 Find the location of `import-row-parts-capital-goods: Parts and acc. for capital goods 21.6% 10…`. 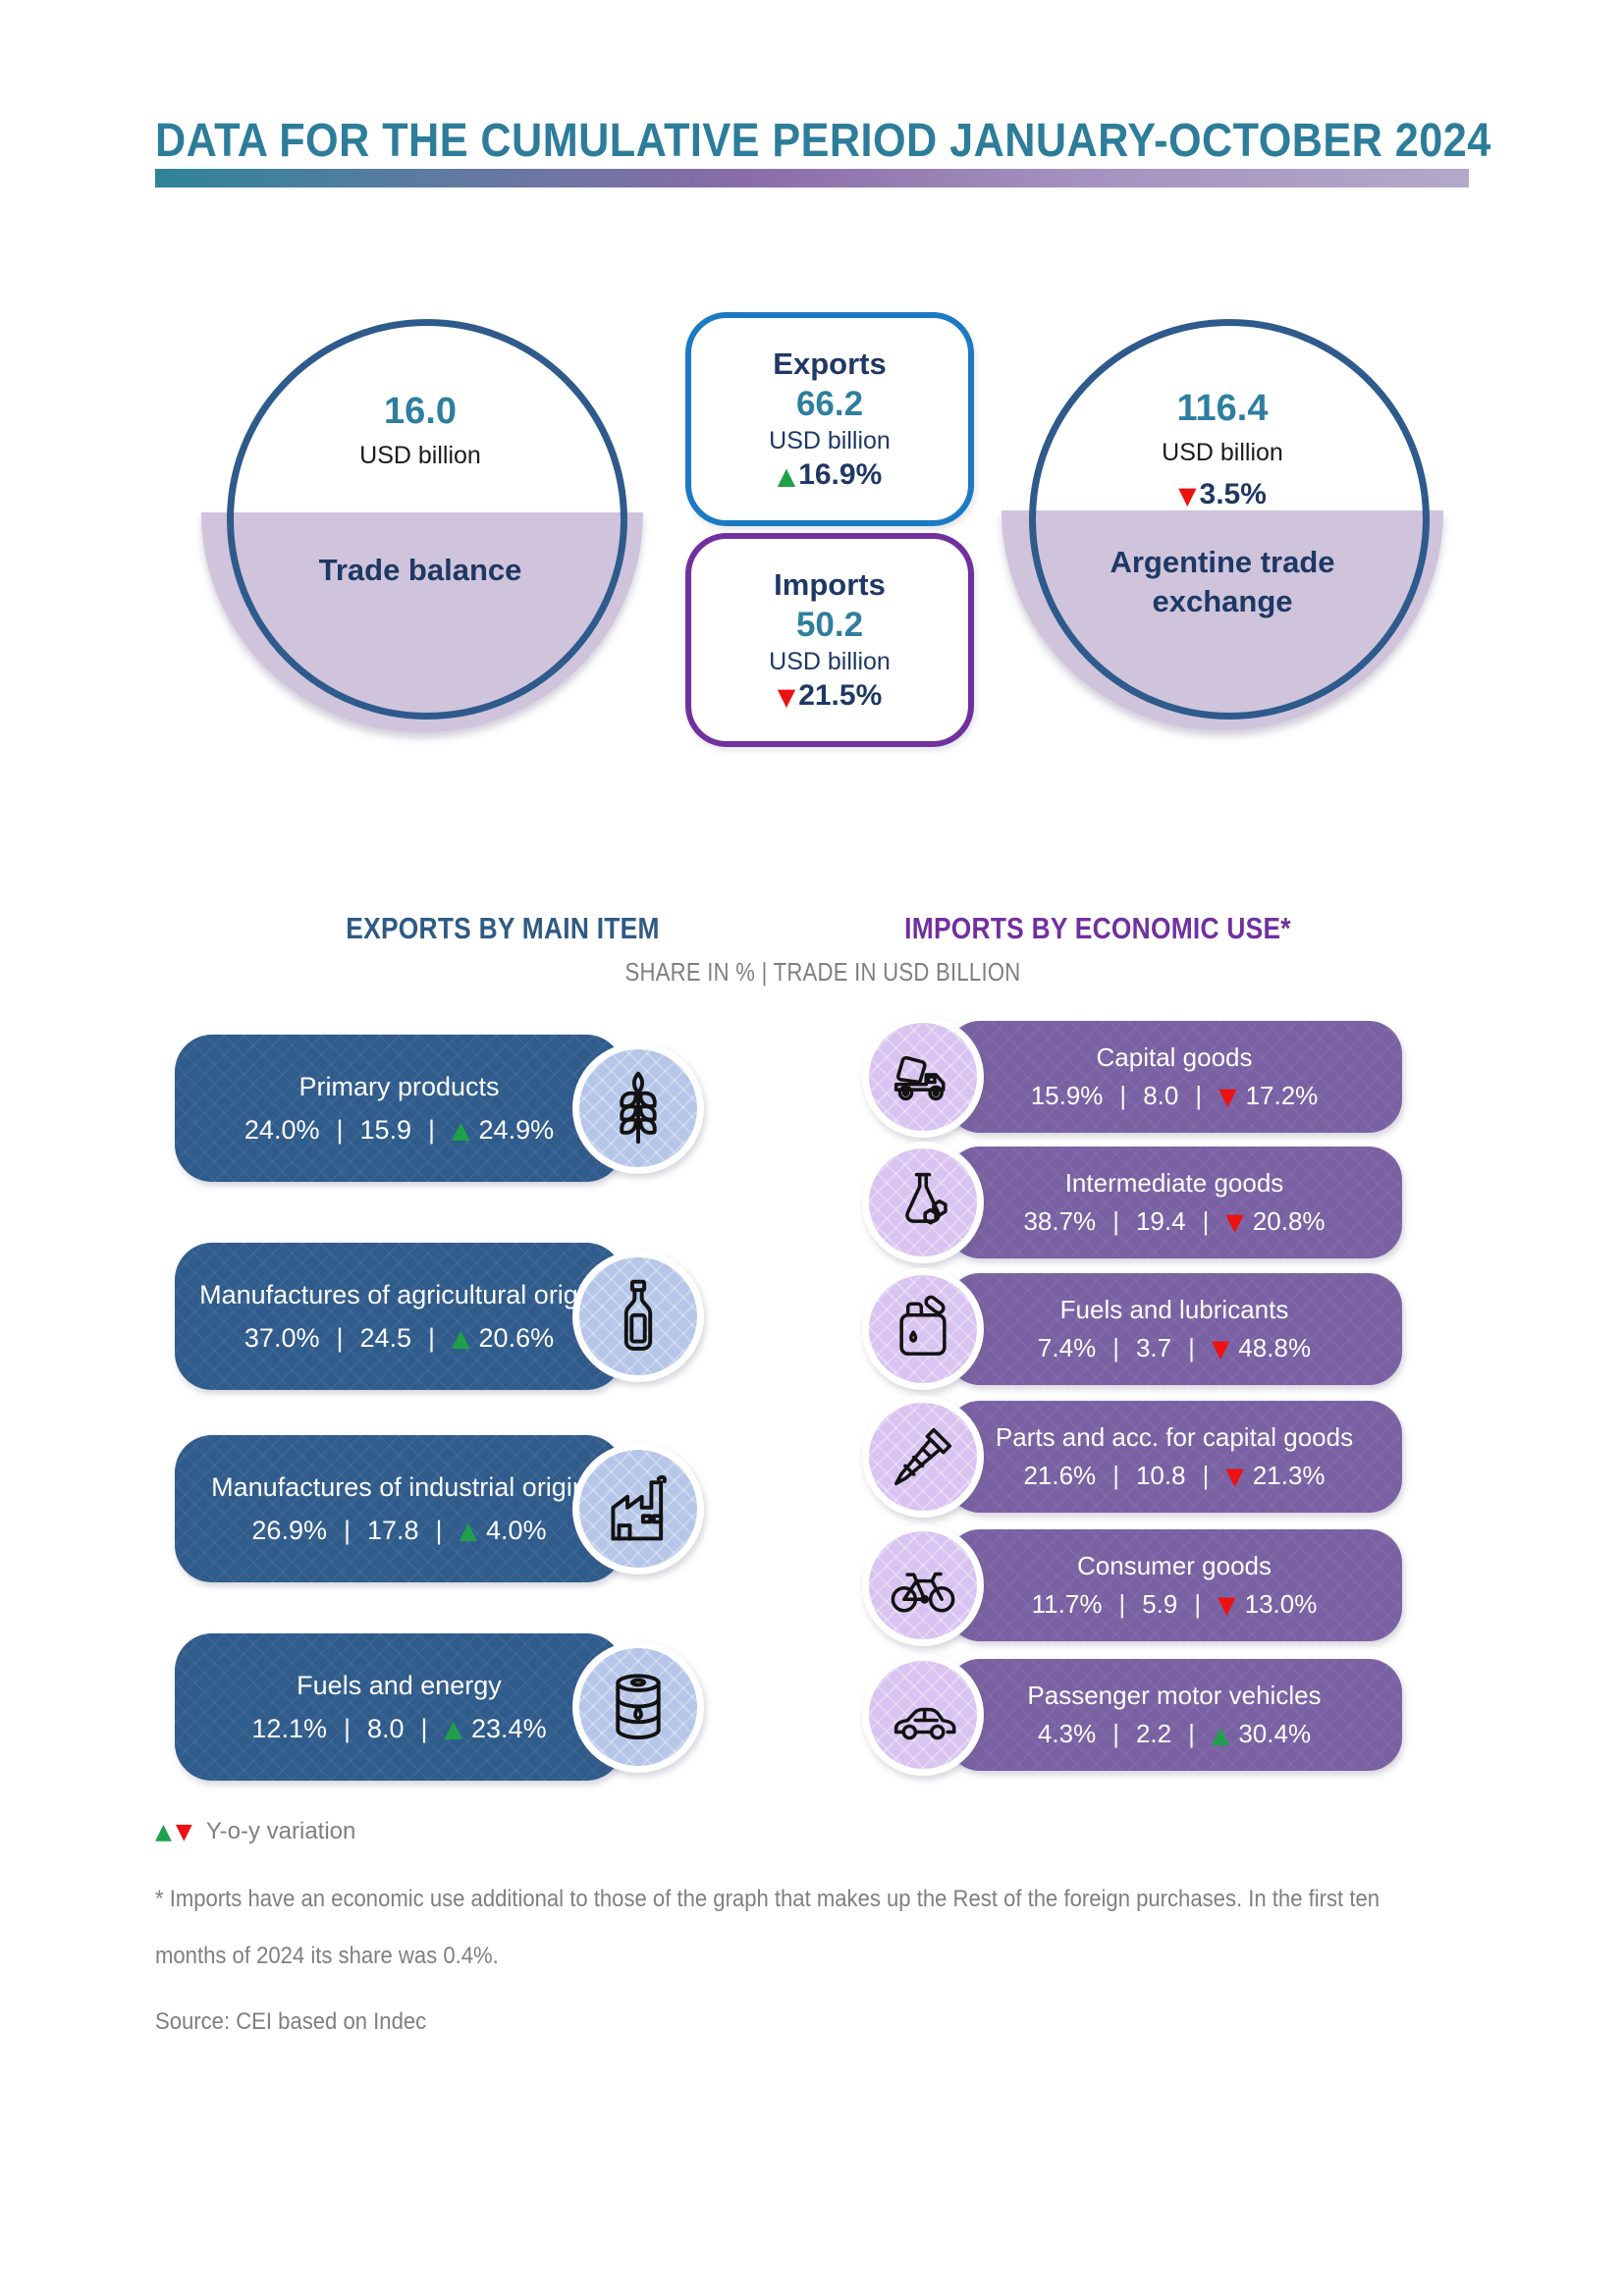

import-row-parts-capital-goods: Parts and acc. for capital goods 21.6% 10… is located at coordinates (1137, 1457).